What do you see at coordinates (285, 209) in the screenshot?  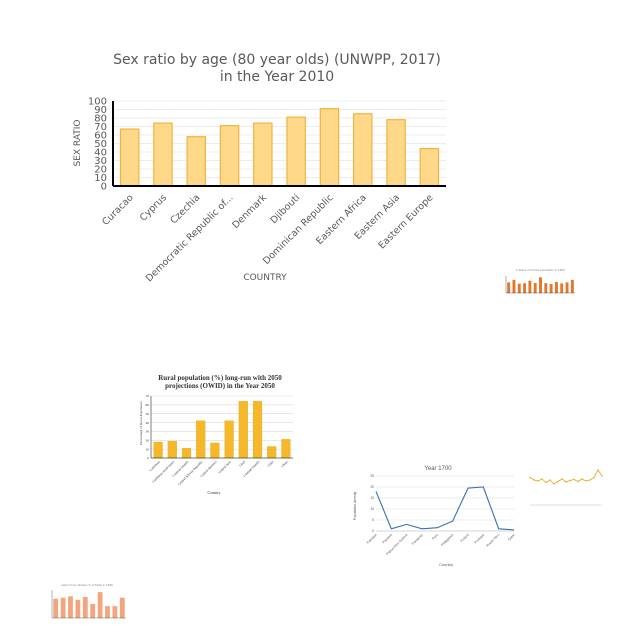 I see `x-tick-label: Djibouti` at bounding box center [285, 209].